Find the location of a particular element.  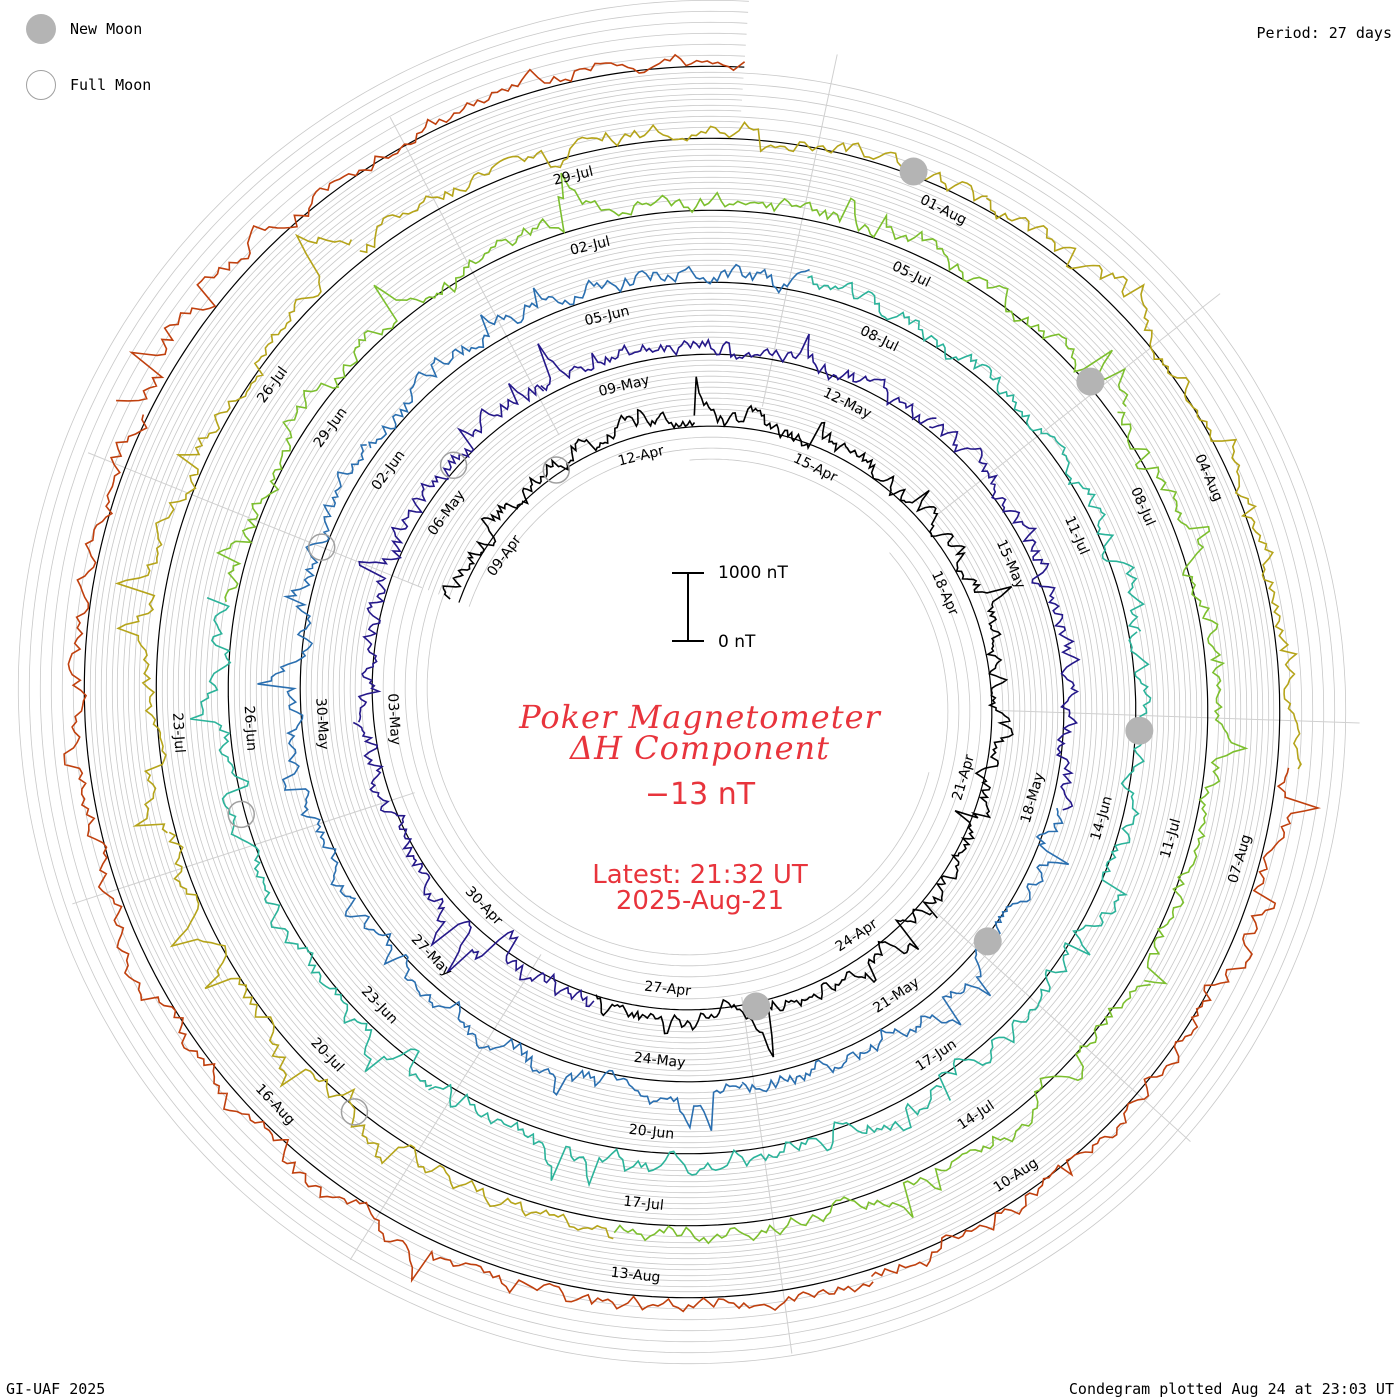

latest-date: 2025-Aug-21 is located at coordinates (700, 901).